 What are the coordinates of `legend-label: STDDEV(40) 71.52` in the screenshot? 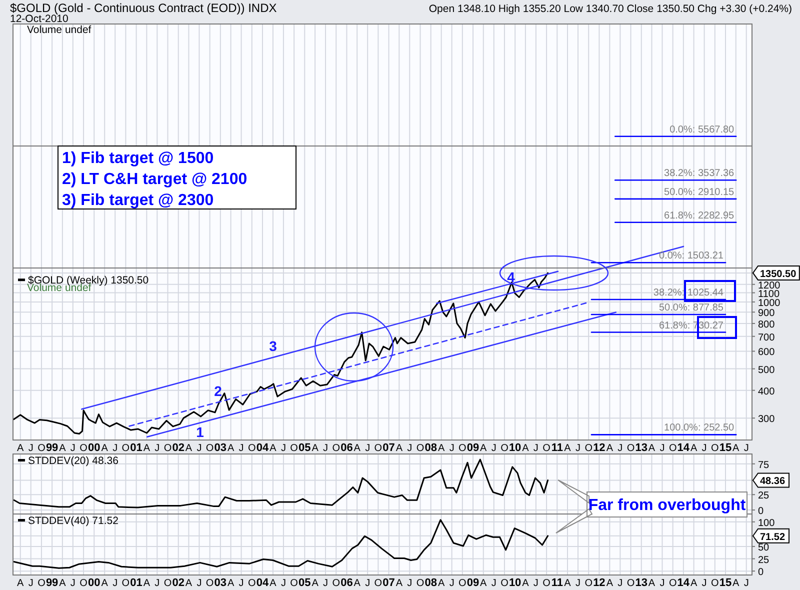 It's located at (73, 521).